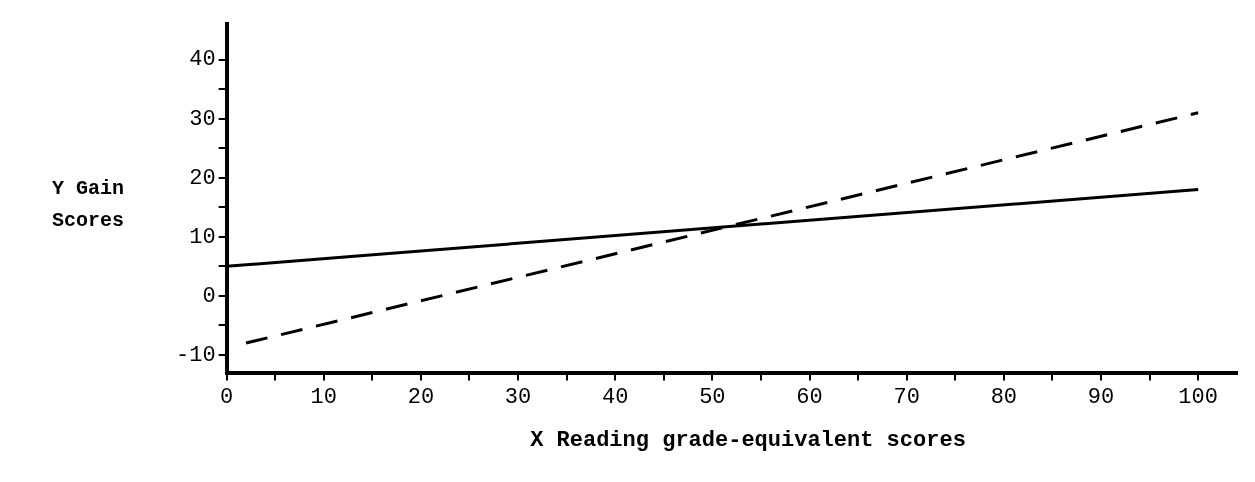  What do you see at coordinates (518, 397) in the screenshot?
I see `x-tick-label: 30` at bounding box center [518, 397].